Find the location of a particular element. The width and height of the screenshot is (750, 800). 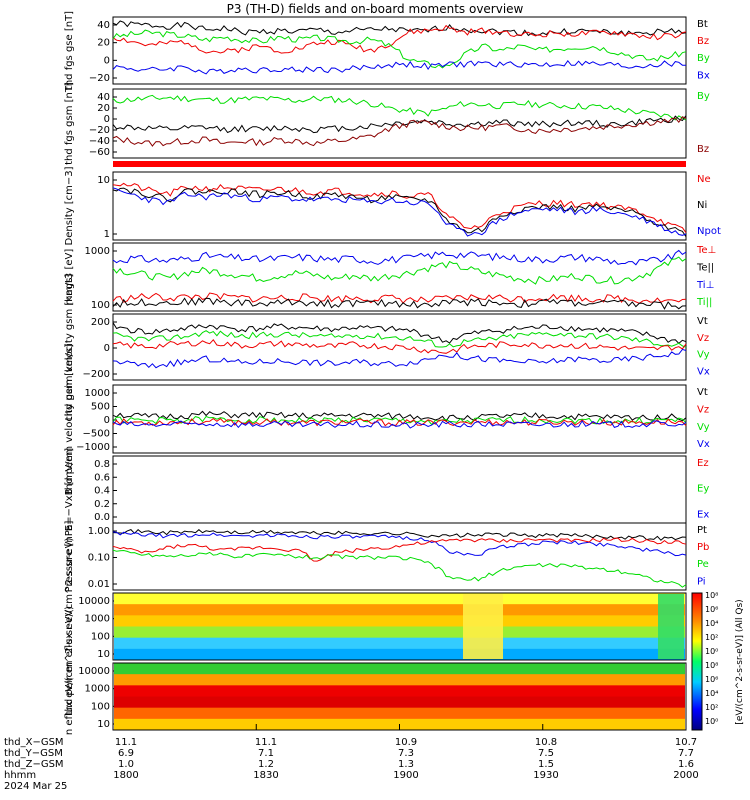

legend-entry: Ti|| is located at coordinates (704, 302).